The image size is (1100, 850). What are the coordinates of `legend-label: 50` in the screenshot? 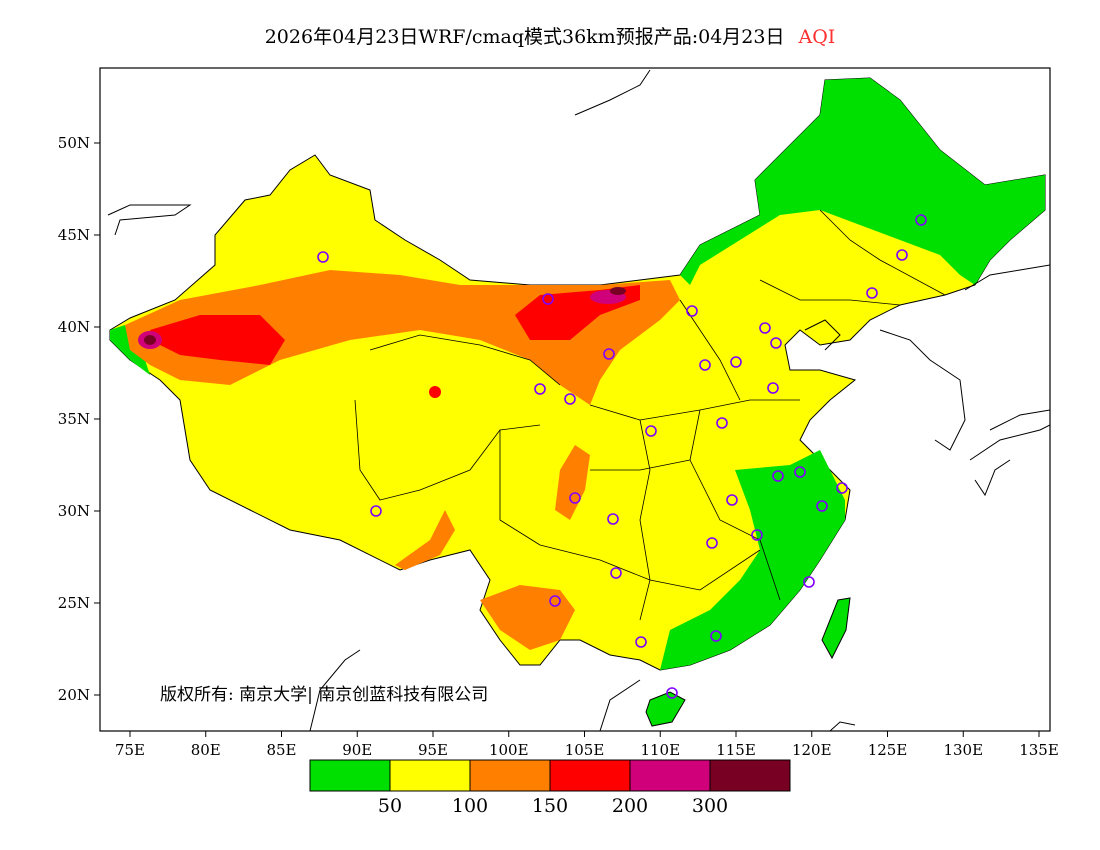 It's located at (390, 806).